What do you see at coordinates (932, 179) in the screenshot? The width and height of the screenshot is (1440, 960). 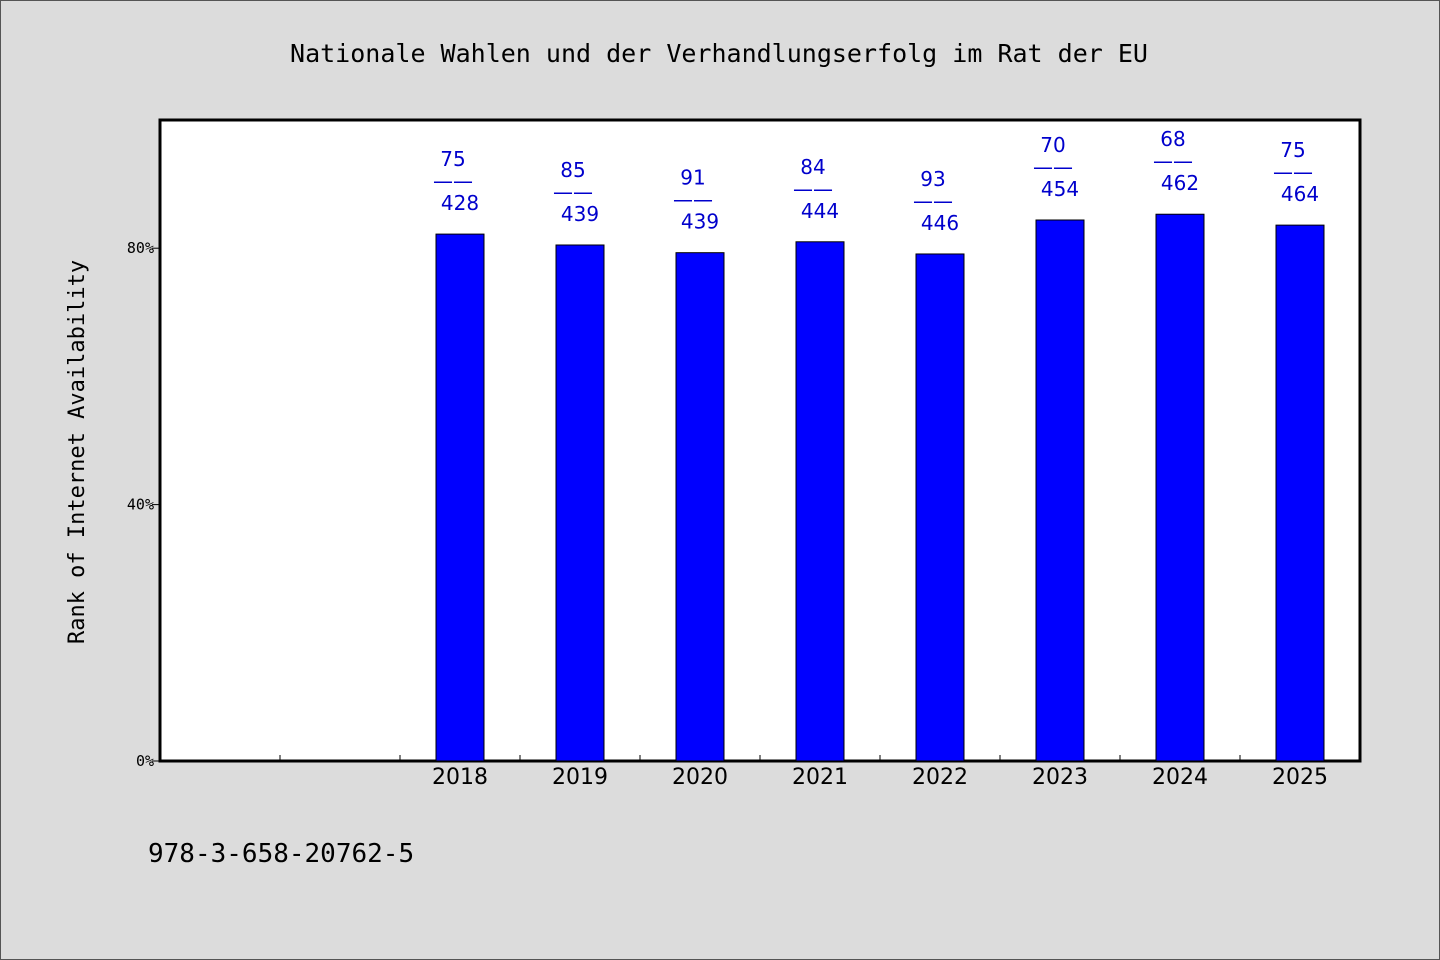 I see `data-label-top: 93` at bounding box center [932, 179].